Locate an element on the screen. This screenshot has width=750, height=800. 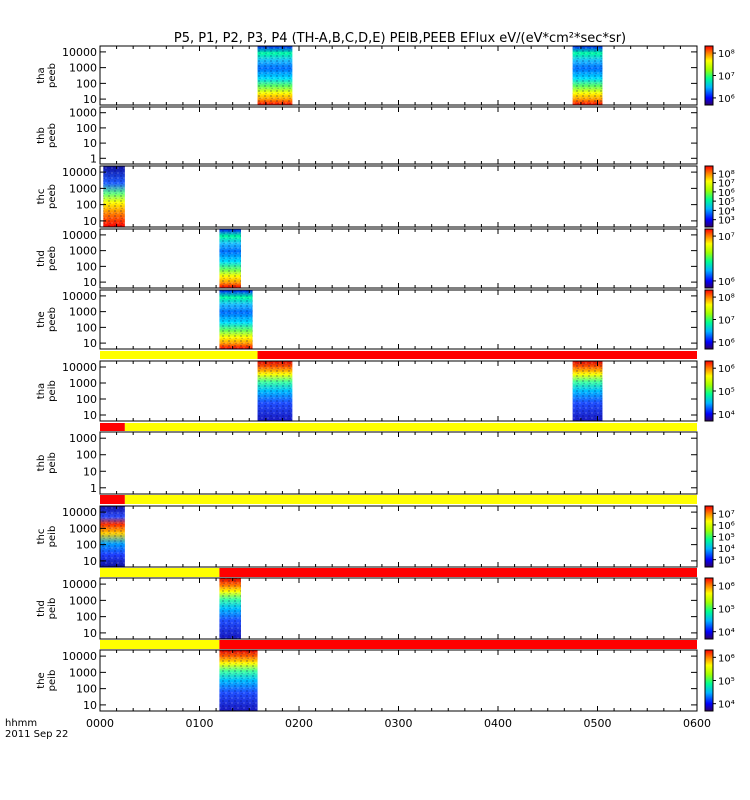
panel-the_peib: 10000 1000 100 10 the peib 10⁶ 10⁵ 10⁴ is located at coordinates (385, 680).